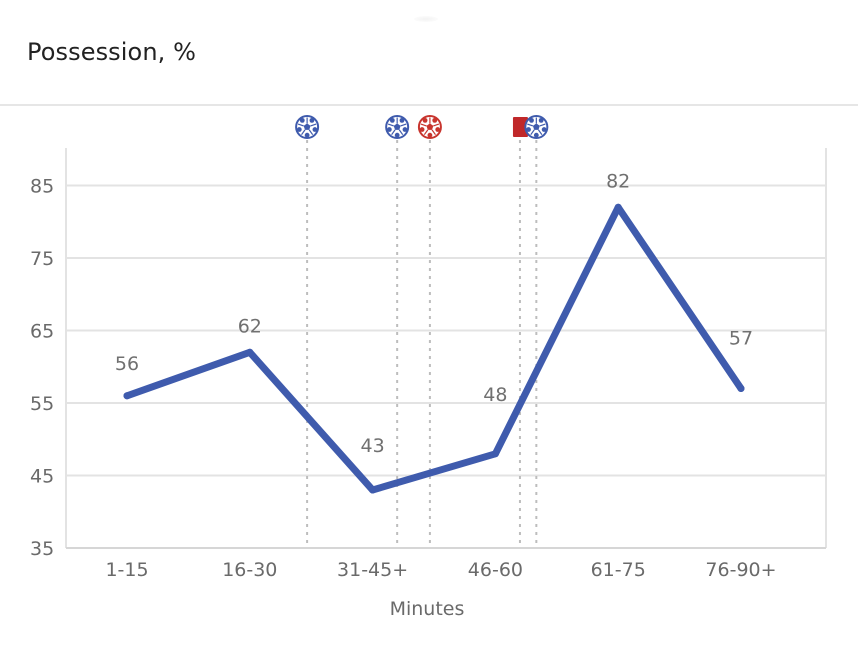 This screenshot has height=654, width=858. What do you see at coordinates (373, 446) in the screenshot?
I see `data-label: 43` at bounding box center [373, 446].